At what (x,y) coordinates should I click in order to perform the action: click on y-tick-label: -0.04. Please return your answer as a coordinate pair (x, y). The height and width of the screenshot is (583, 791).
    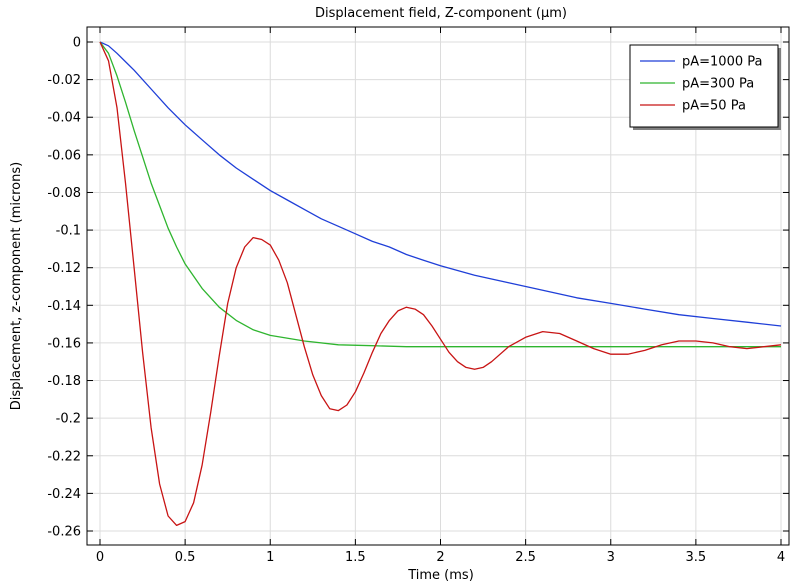
    Looking at the image, I should click on (64, 118).